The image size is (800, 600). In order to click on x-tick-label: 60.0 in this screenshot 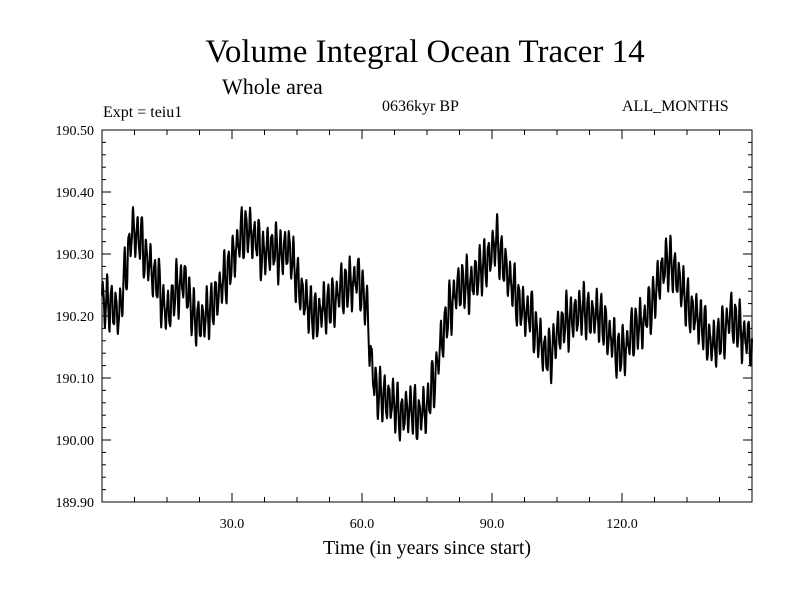, I will do `click(362, 524)`.